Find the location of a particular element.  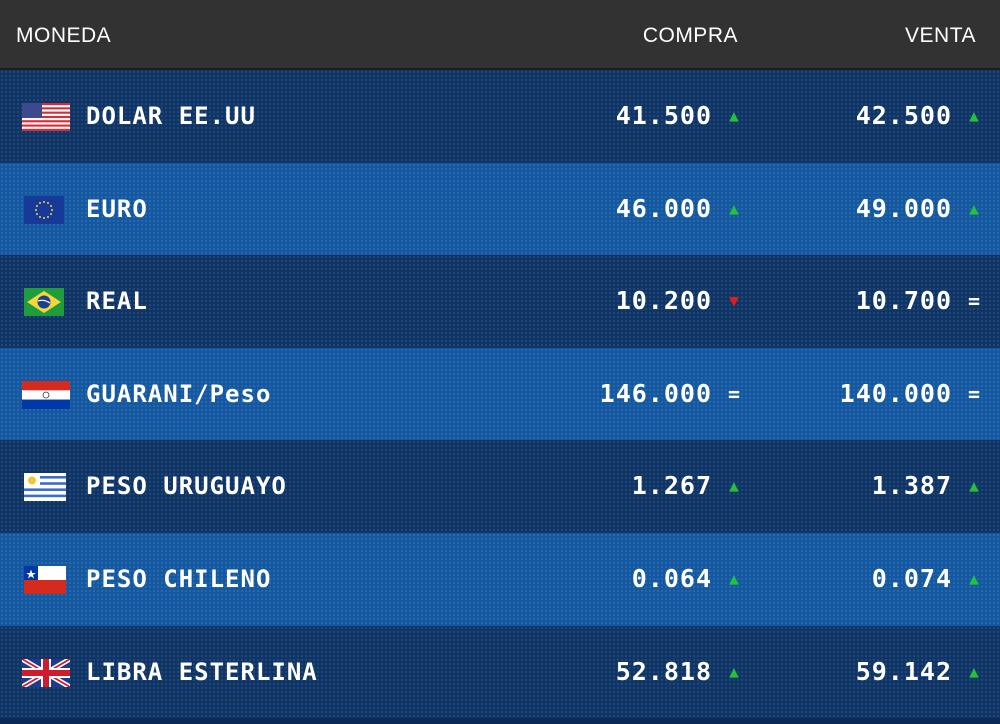

compra-value: 1.267 is located at coordinates (671, 486).